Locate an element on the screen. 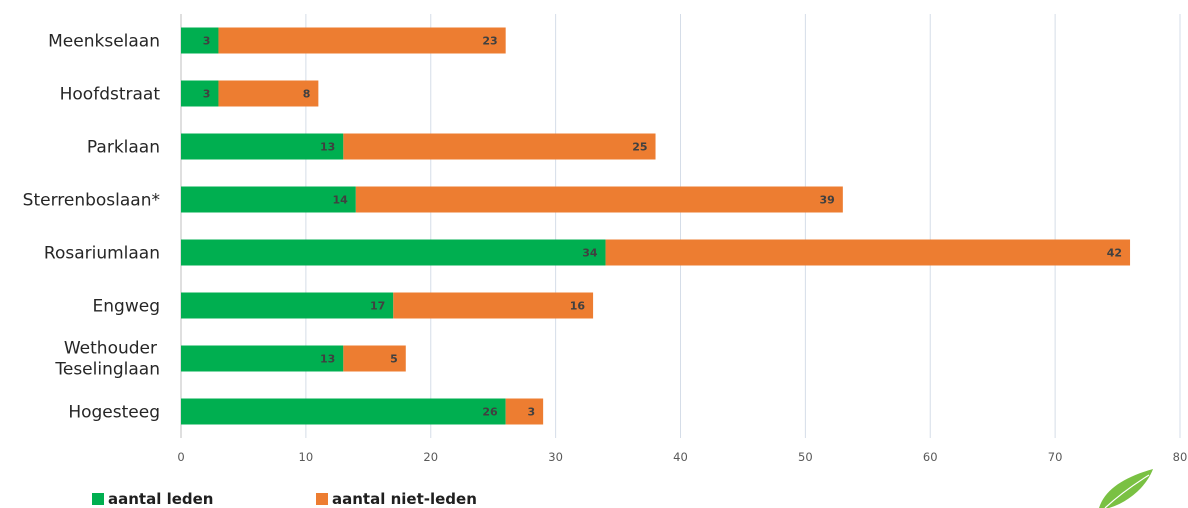  category-label-7: Hogesteeg is located at coordinates (114, 413).